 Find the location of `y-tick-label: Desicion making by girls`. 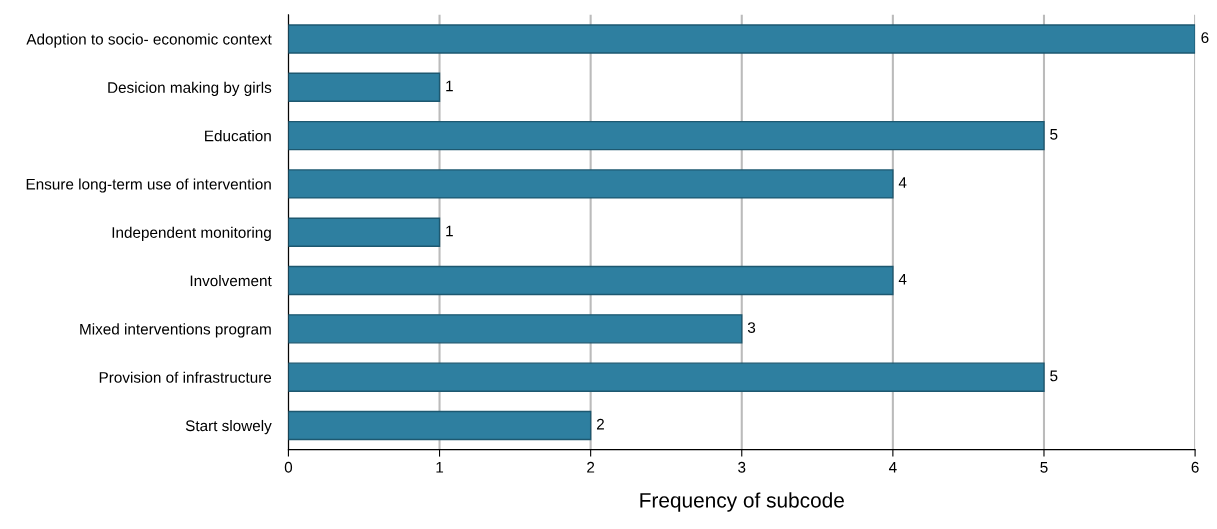

y-tick-label: Desicion making by girls is located at coordinates (190, 88).